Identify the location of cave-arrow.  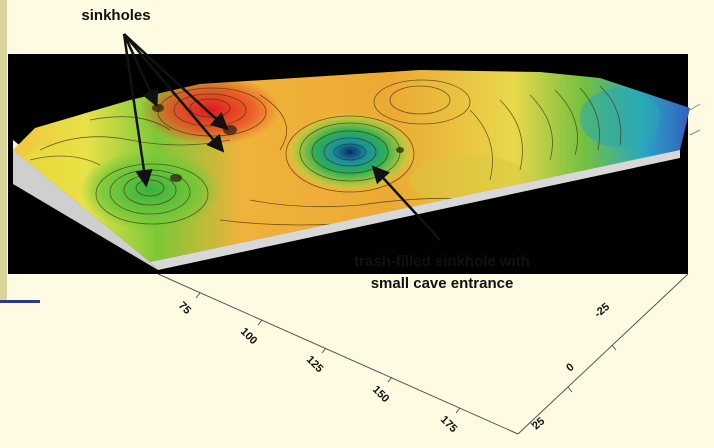
(406, 203).